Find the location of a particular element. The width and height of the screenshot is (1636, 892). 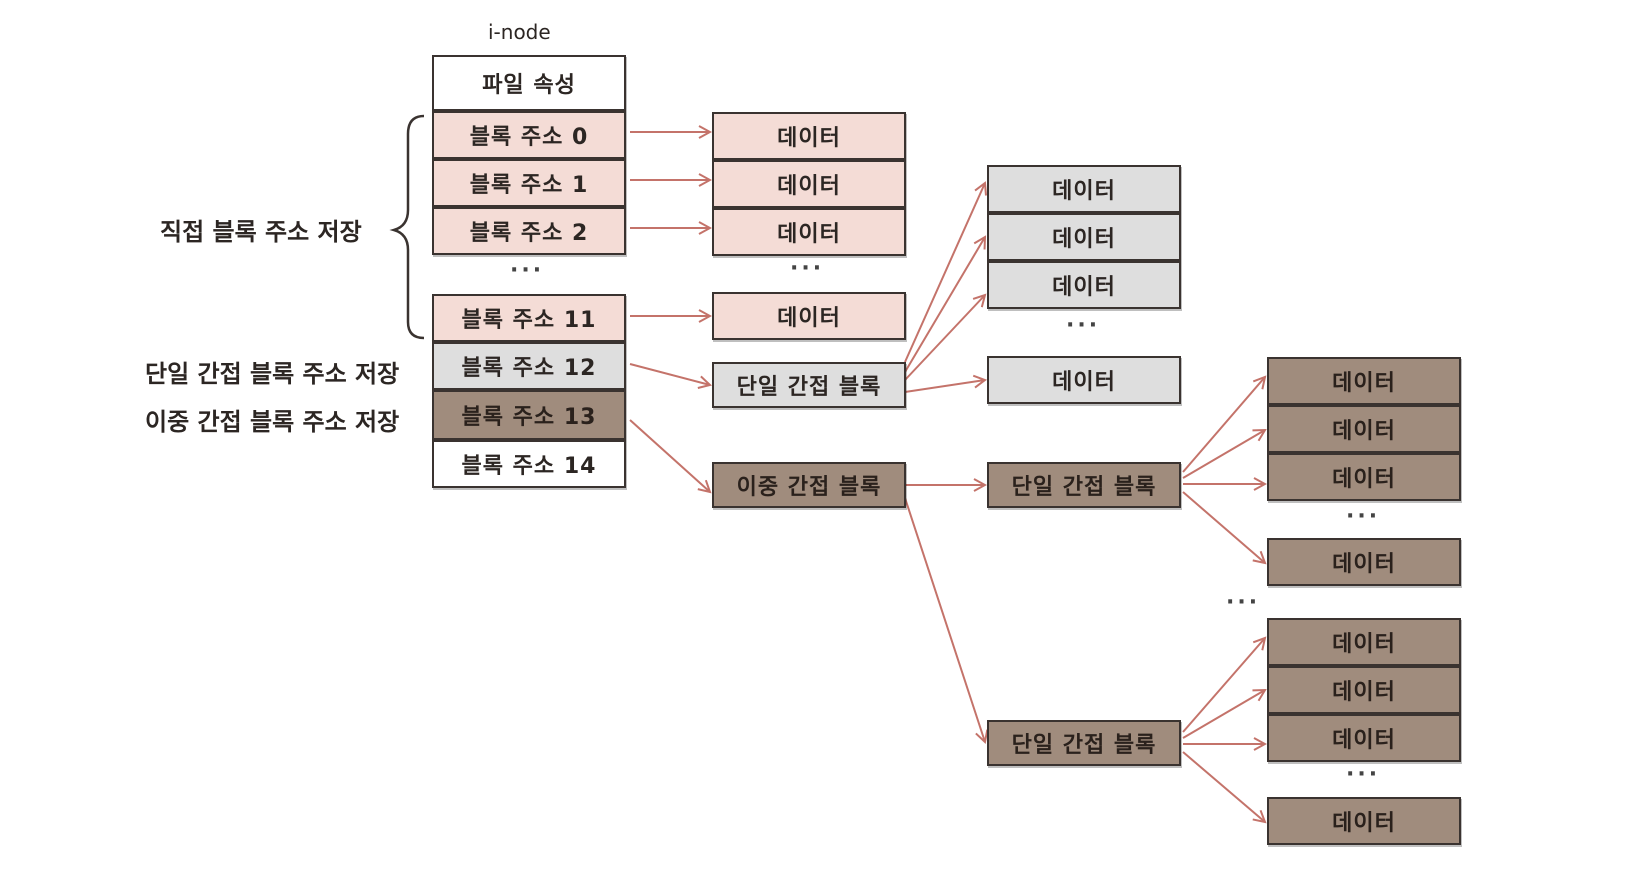

single-indirect-block-2: 단일 간접 블록 is located at coordinates (1084, 485).